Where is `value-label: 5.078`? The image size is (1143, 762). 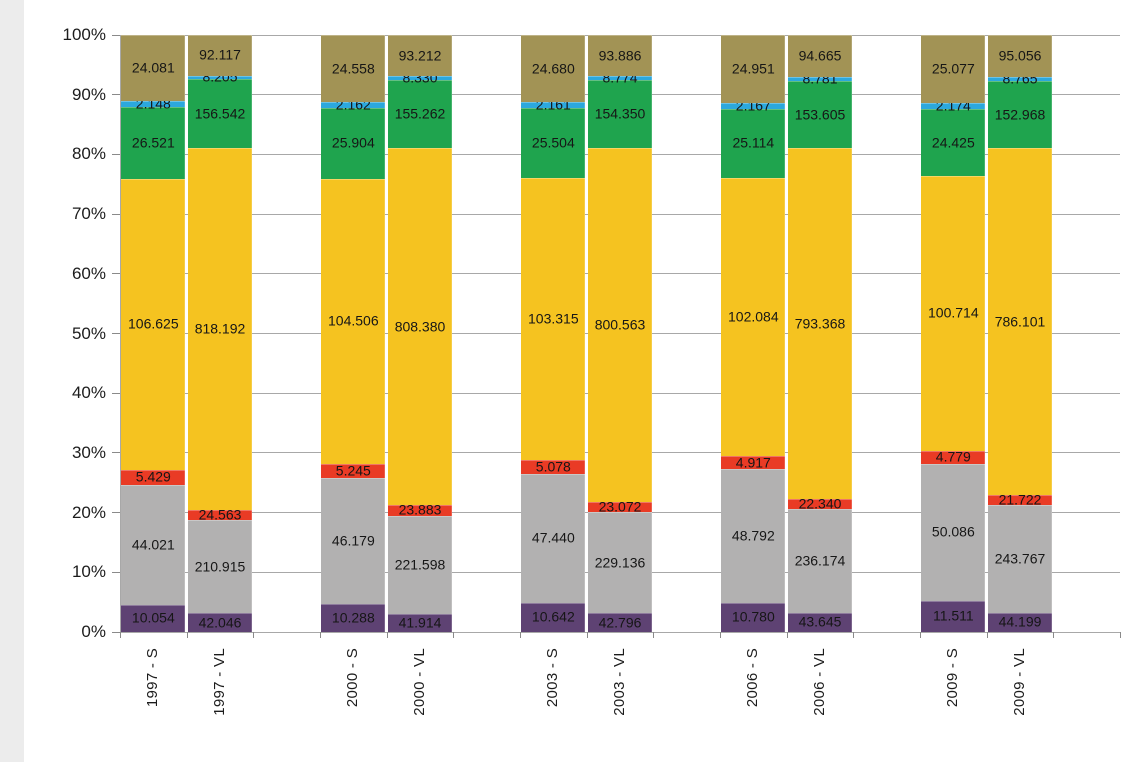
value-label: 5.078 is located at coordinates (553, 466).